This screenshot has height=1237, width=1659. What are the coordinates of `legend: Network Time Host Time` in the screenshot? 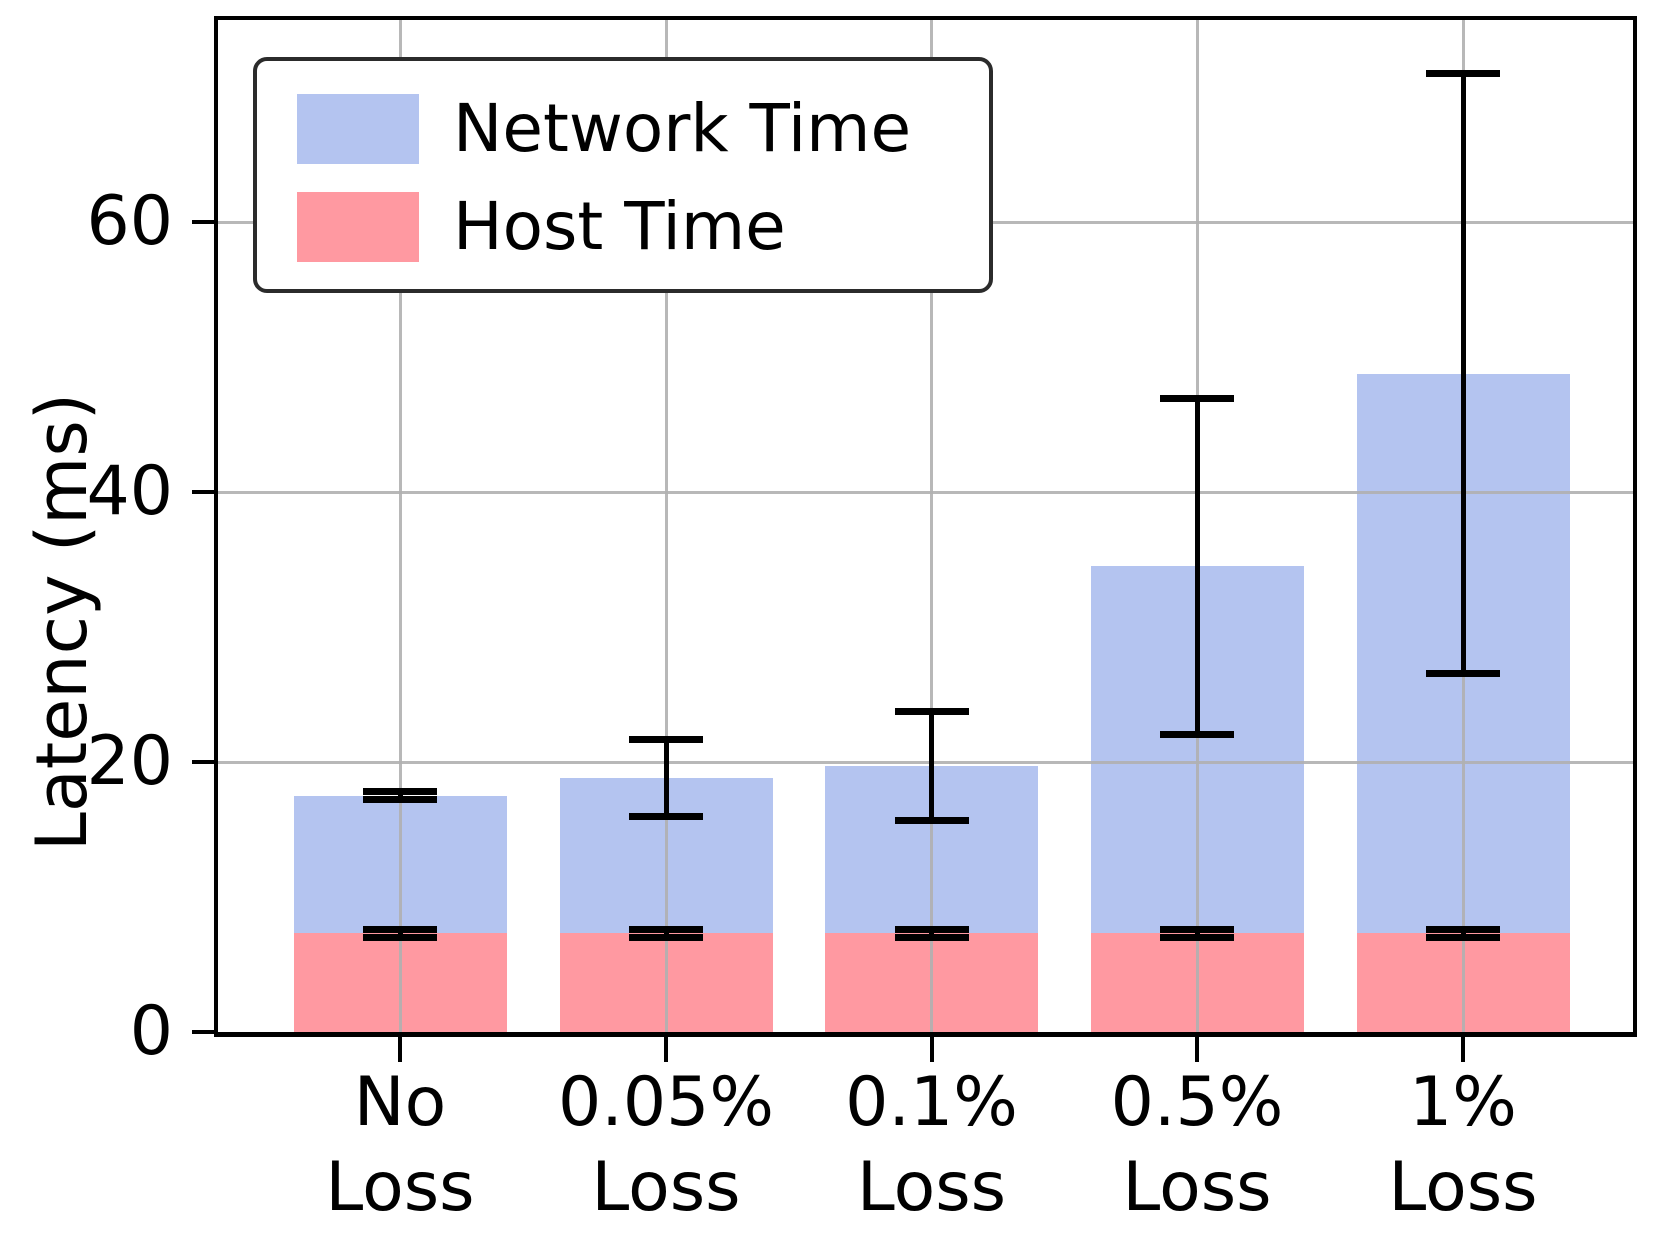 It's located at (623, 175).